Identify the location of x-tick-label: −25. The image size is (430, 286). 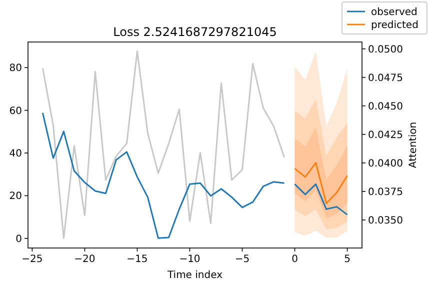
(32, 259).